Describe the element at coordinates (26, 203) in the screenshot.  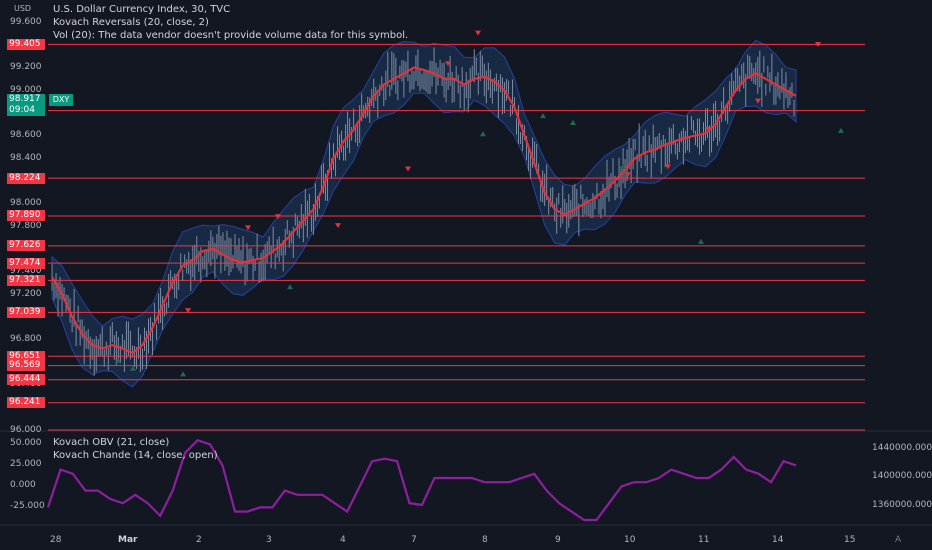
I see `price-tick-label: 98.000` at that location.